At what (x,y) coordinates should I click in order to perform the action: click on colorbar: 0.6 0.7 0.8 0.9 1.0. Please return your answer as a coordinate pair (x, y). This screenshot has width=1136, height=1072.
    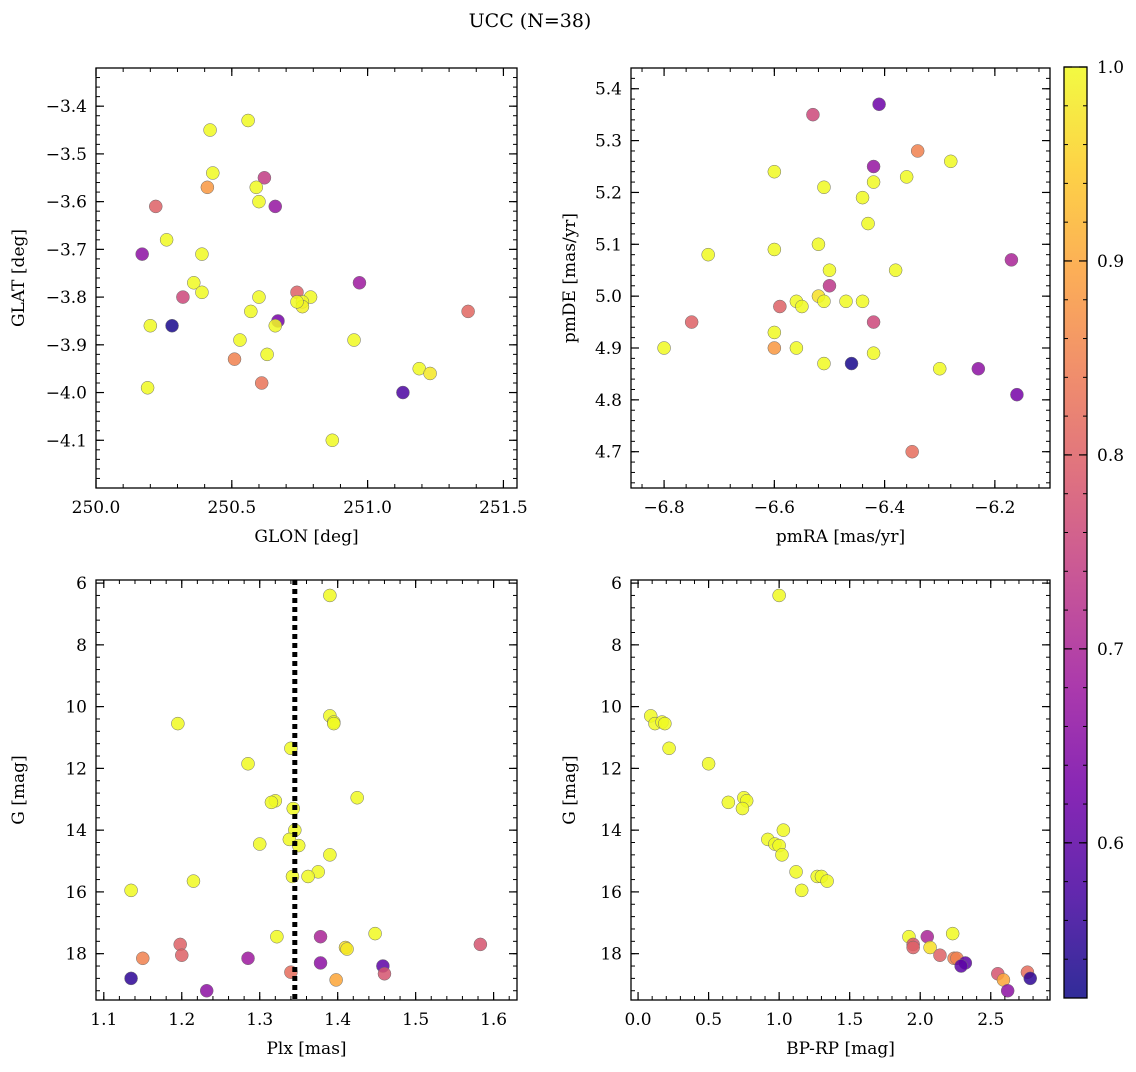
    Looking at the image, I should click on (1093, 528).